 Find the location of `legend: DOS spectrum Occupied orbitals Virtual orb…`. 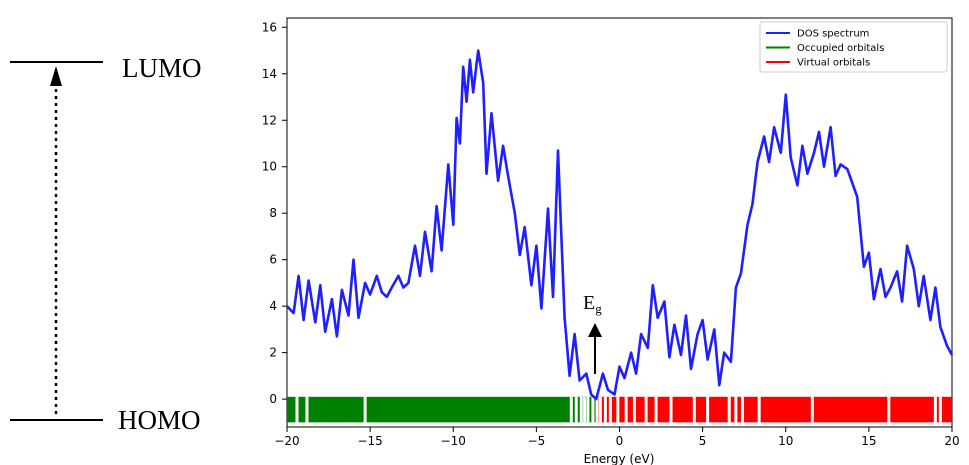

legend: DOS spectrum Occupied orbitals Virtual orb… is located at coordinates (853, 47).